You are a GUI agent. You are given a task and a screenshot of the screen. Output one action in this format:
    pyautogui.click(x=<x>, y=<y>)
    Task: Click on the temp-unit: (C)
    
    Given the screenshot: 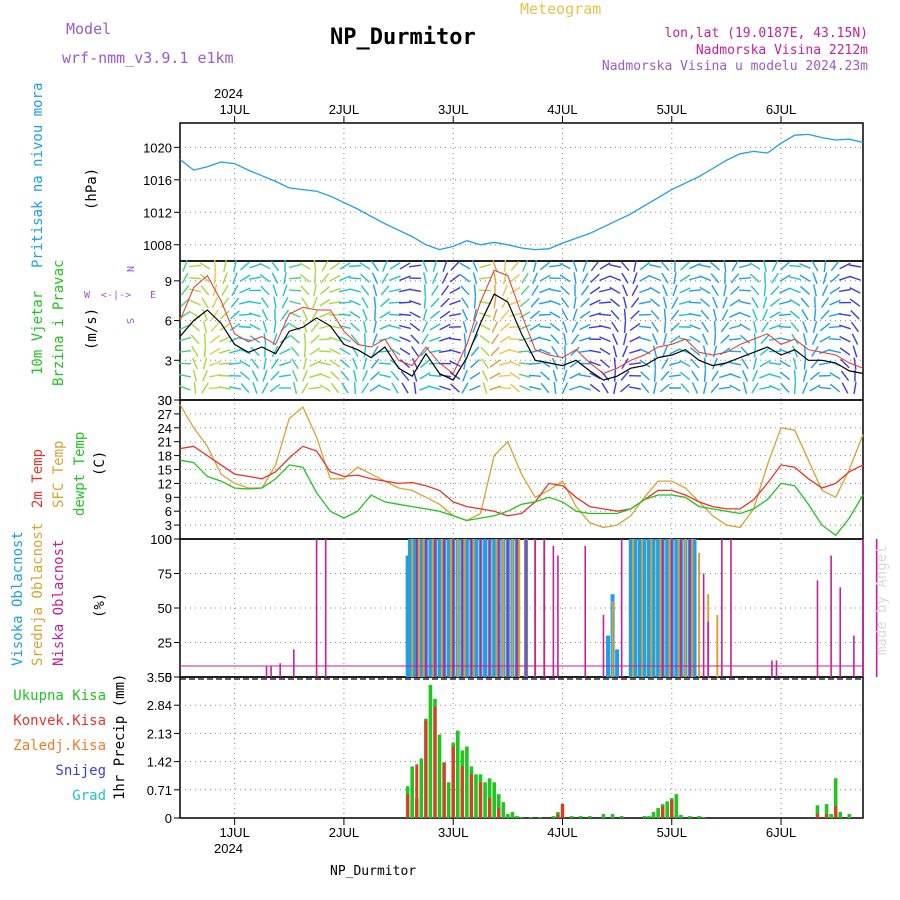 What is the action you would take?
    pyautogui.click(x=100, y=463)
    